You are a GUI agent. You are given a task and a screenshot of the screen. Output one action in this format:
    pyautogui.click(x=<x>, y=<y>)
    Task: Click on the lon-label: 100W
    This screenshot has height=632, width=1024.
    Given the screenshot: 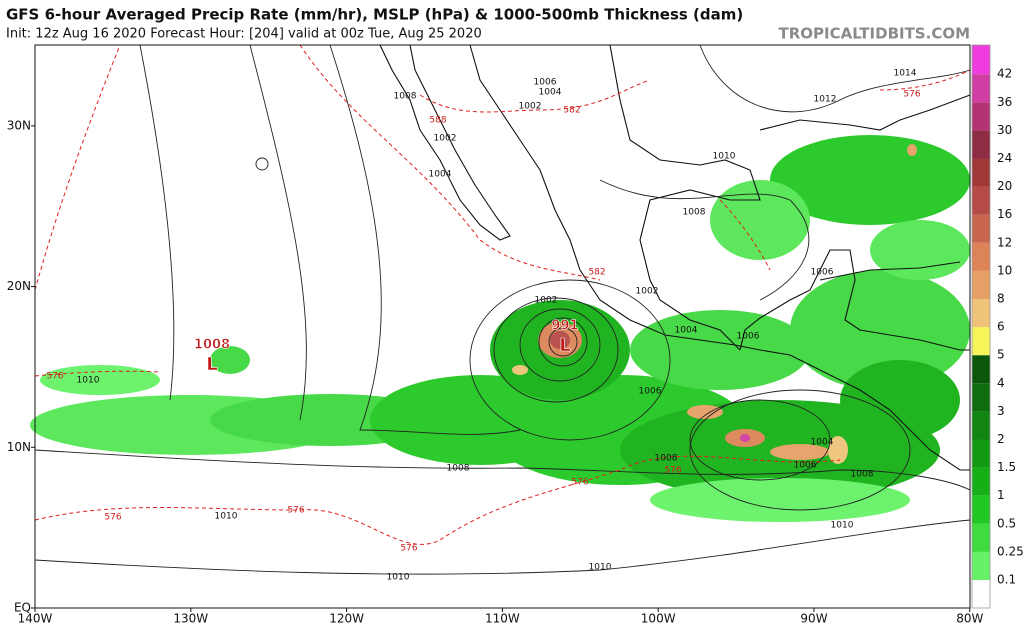 What is the action you would take?
    pyautogui.click(x=658, y=619)
    